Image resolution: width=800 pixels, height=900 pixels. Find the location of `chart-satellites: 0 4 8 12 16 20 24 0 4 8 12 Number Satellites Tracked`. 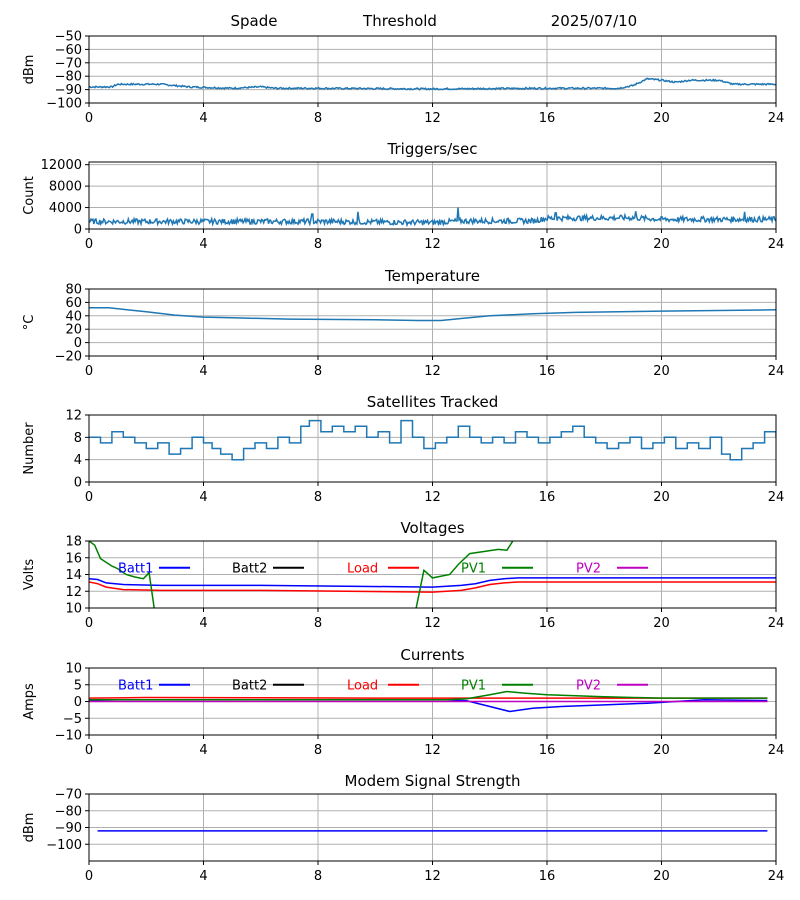

chart-satellites: 0 4 8 12 16 20 24 0 4 8 12 Number Satellites Tracked is located at coordinates (403, 449).